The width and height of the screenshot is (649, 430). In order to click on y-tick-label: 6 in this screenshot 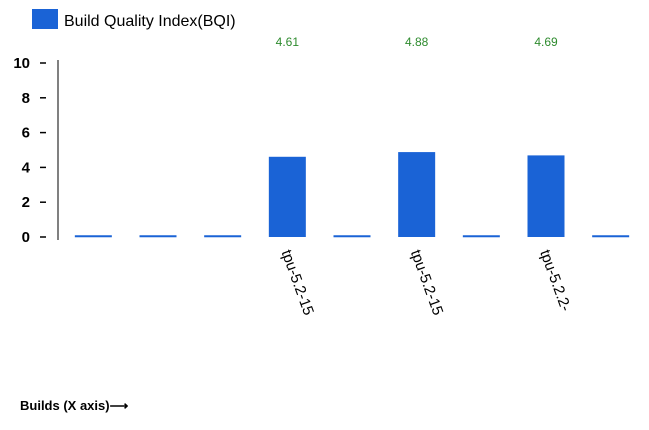, I will do `click(26, 133)`.